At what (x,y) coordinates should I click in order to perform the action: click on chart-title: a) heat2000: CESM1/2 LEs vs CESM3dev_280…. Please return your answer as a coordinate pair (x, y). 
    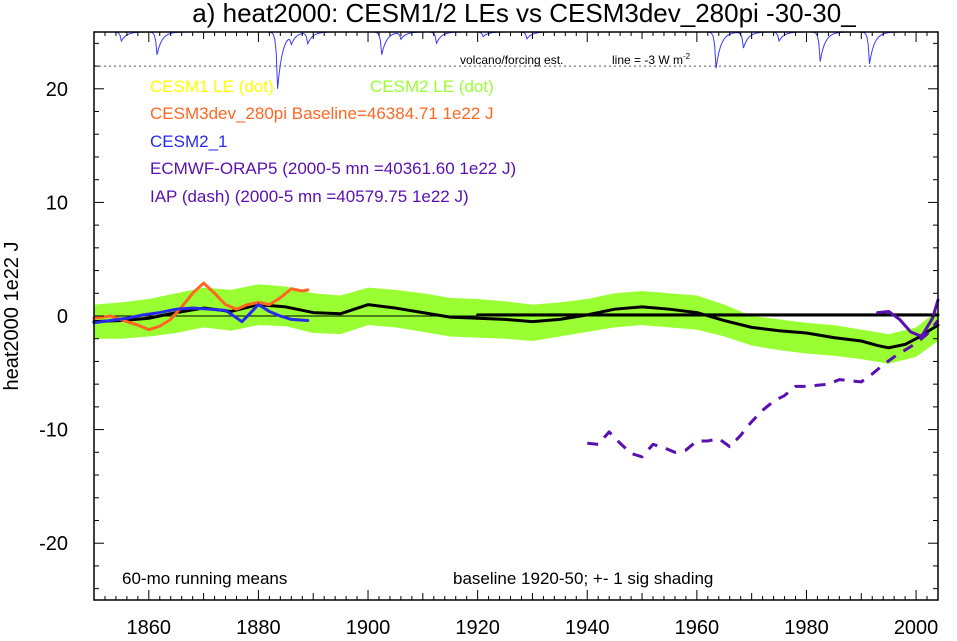
    Looking at the image, I should click on (524, 14).